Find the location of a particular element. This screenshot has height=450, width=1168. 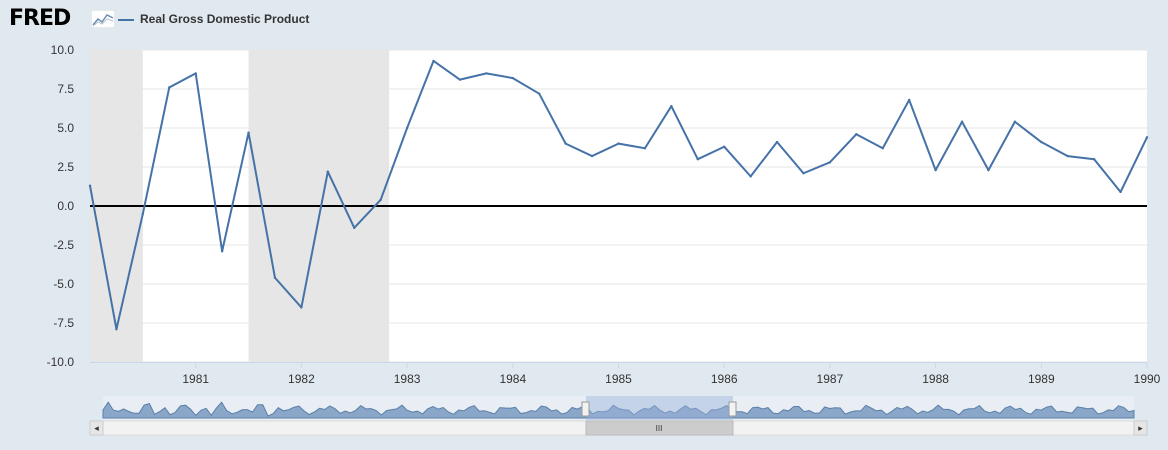

navigator-selected-range is located at coordinates (659, 408).